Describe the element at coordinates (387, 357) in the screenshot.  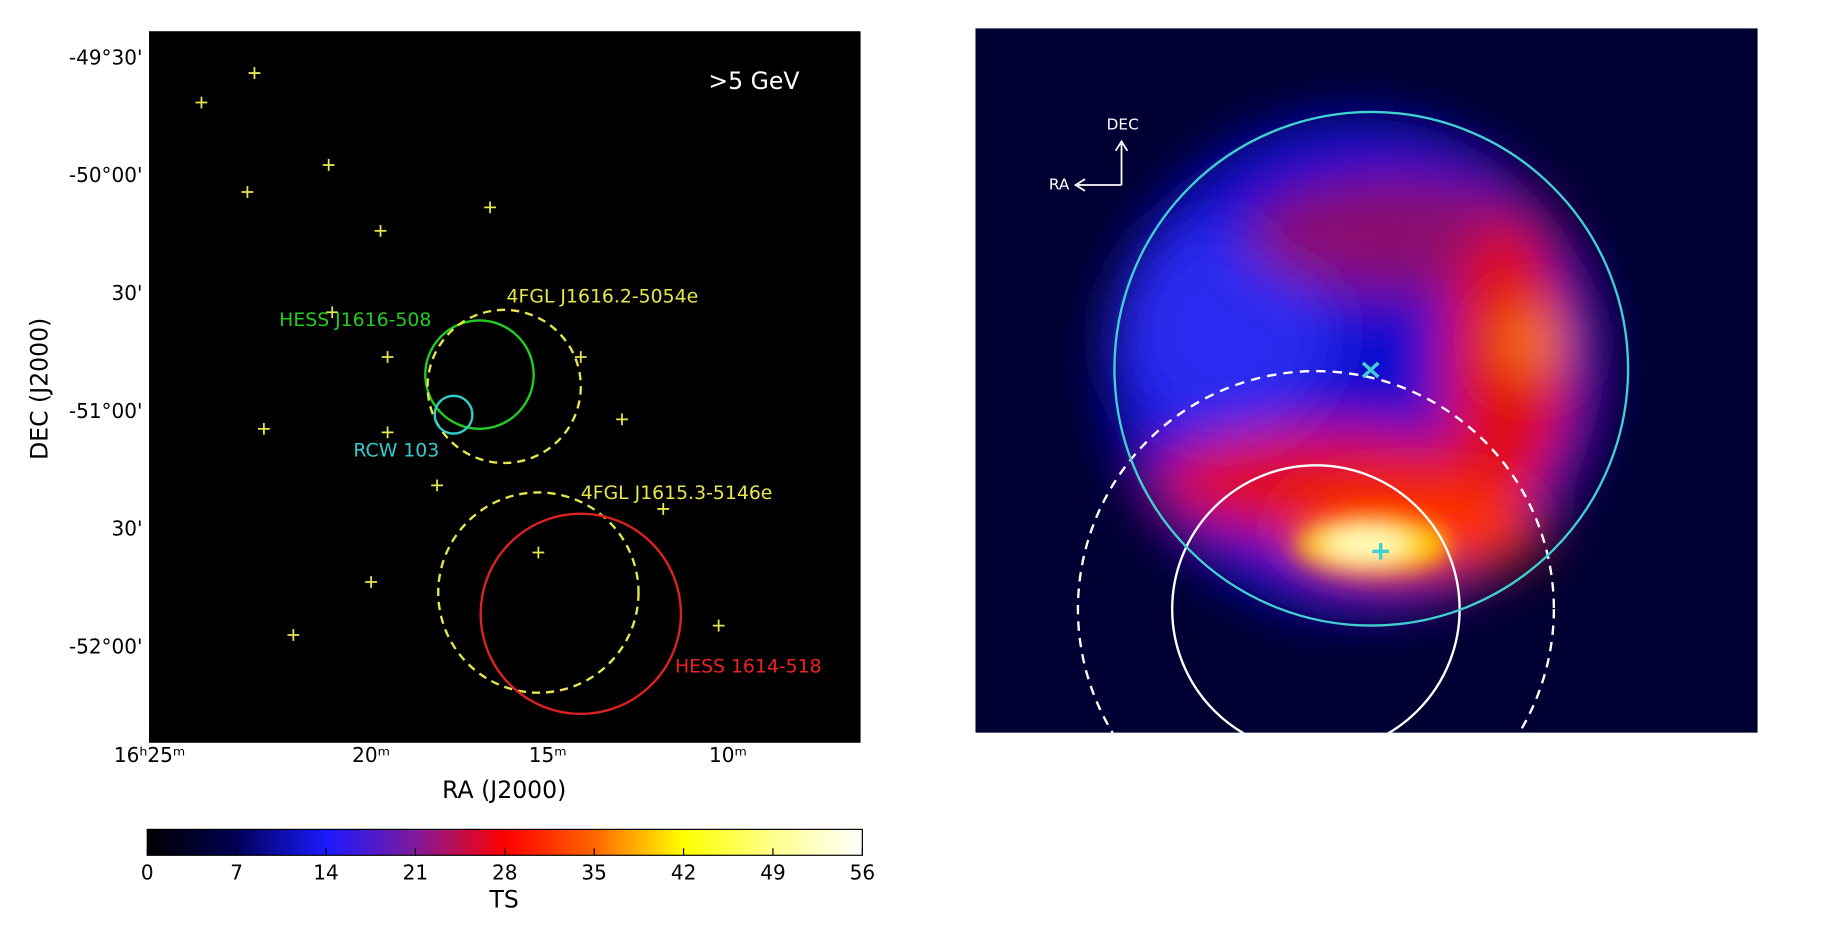
I see `catalog-source` at that location.